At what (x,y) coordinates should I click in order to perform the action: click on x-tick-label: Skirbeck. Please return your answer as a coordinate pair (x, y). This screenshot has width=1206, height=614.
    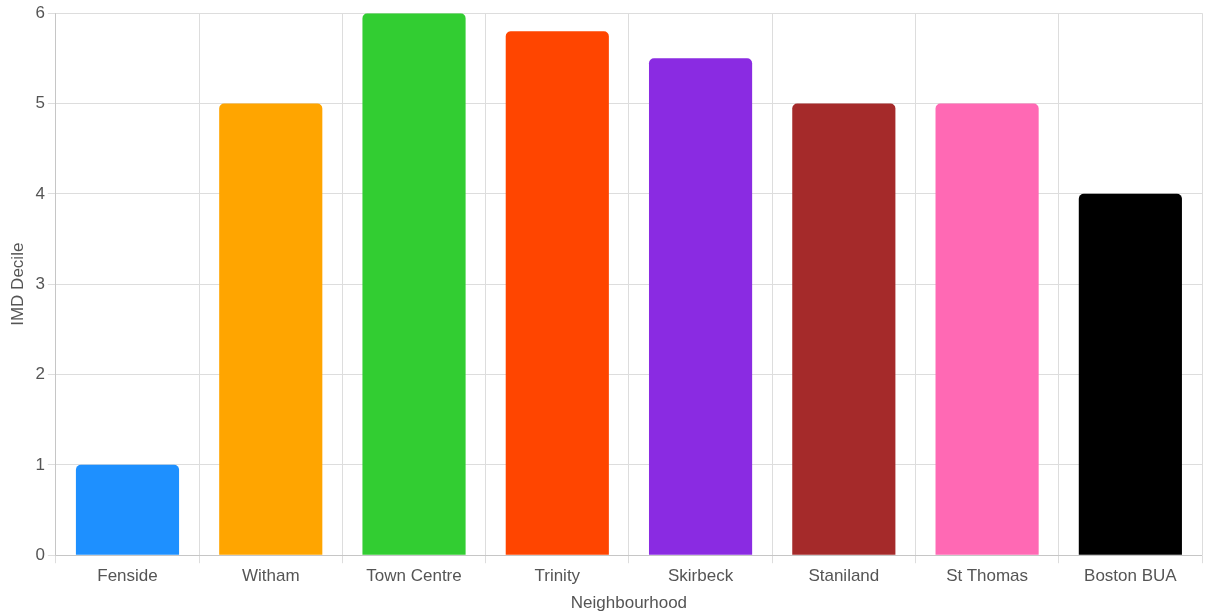
    Looking at the image, I should click on (700, 576).